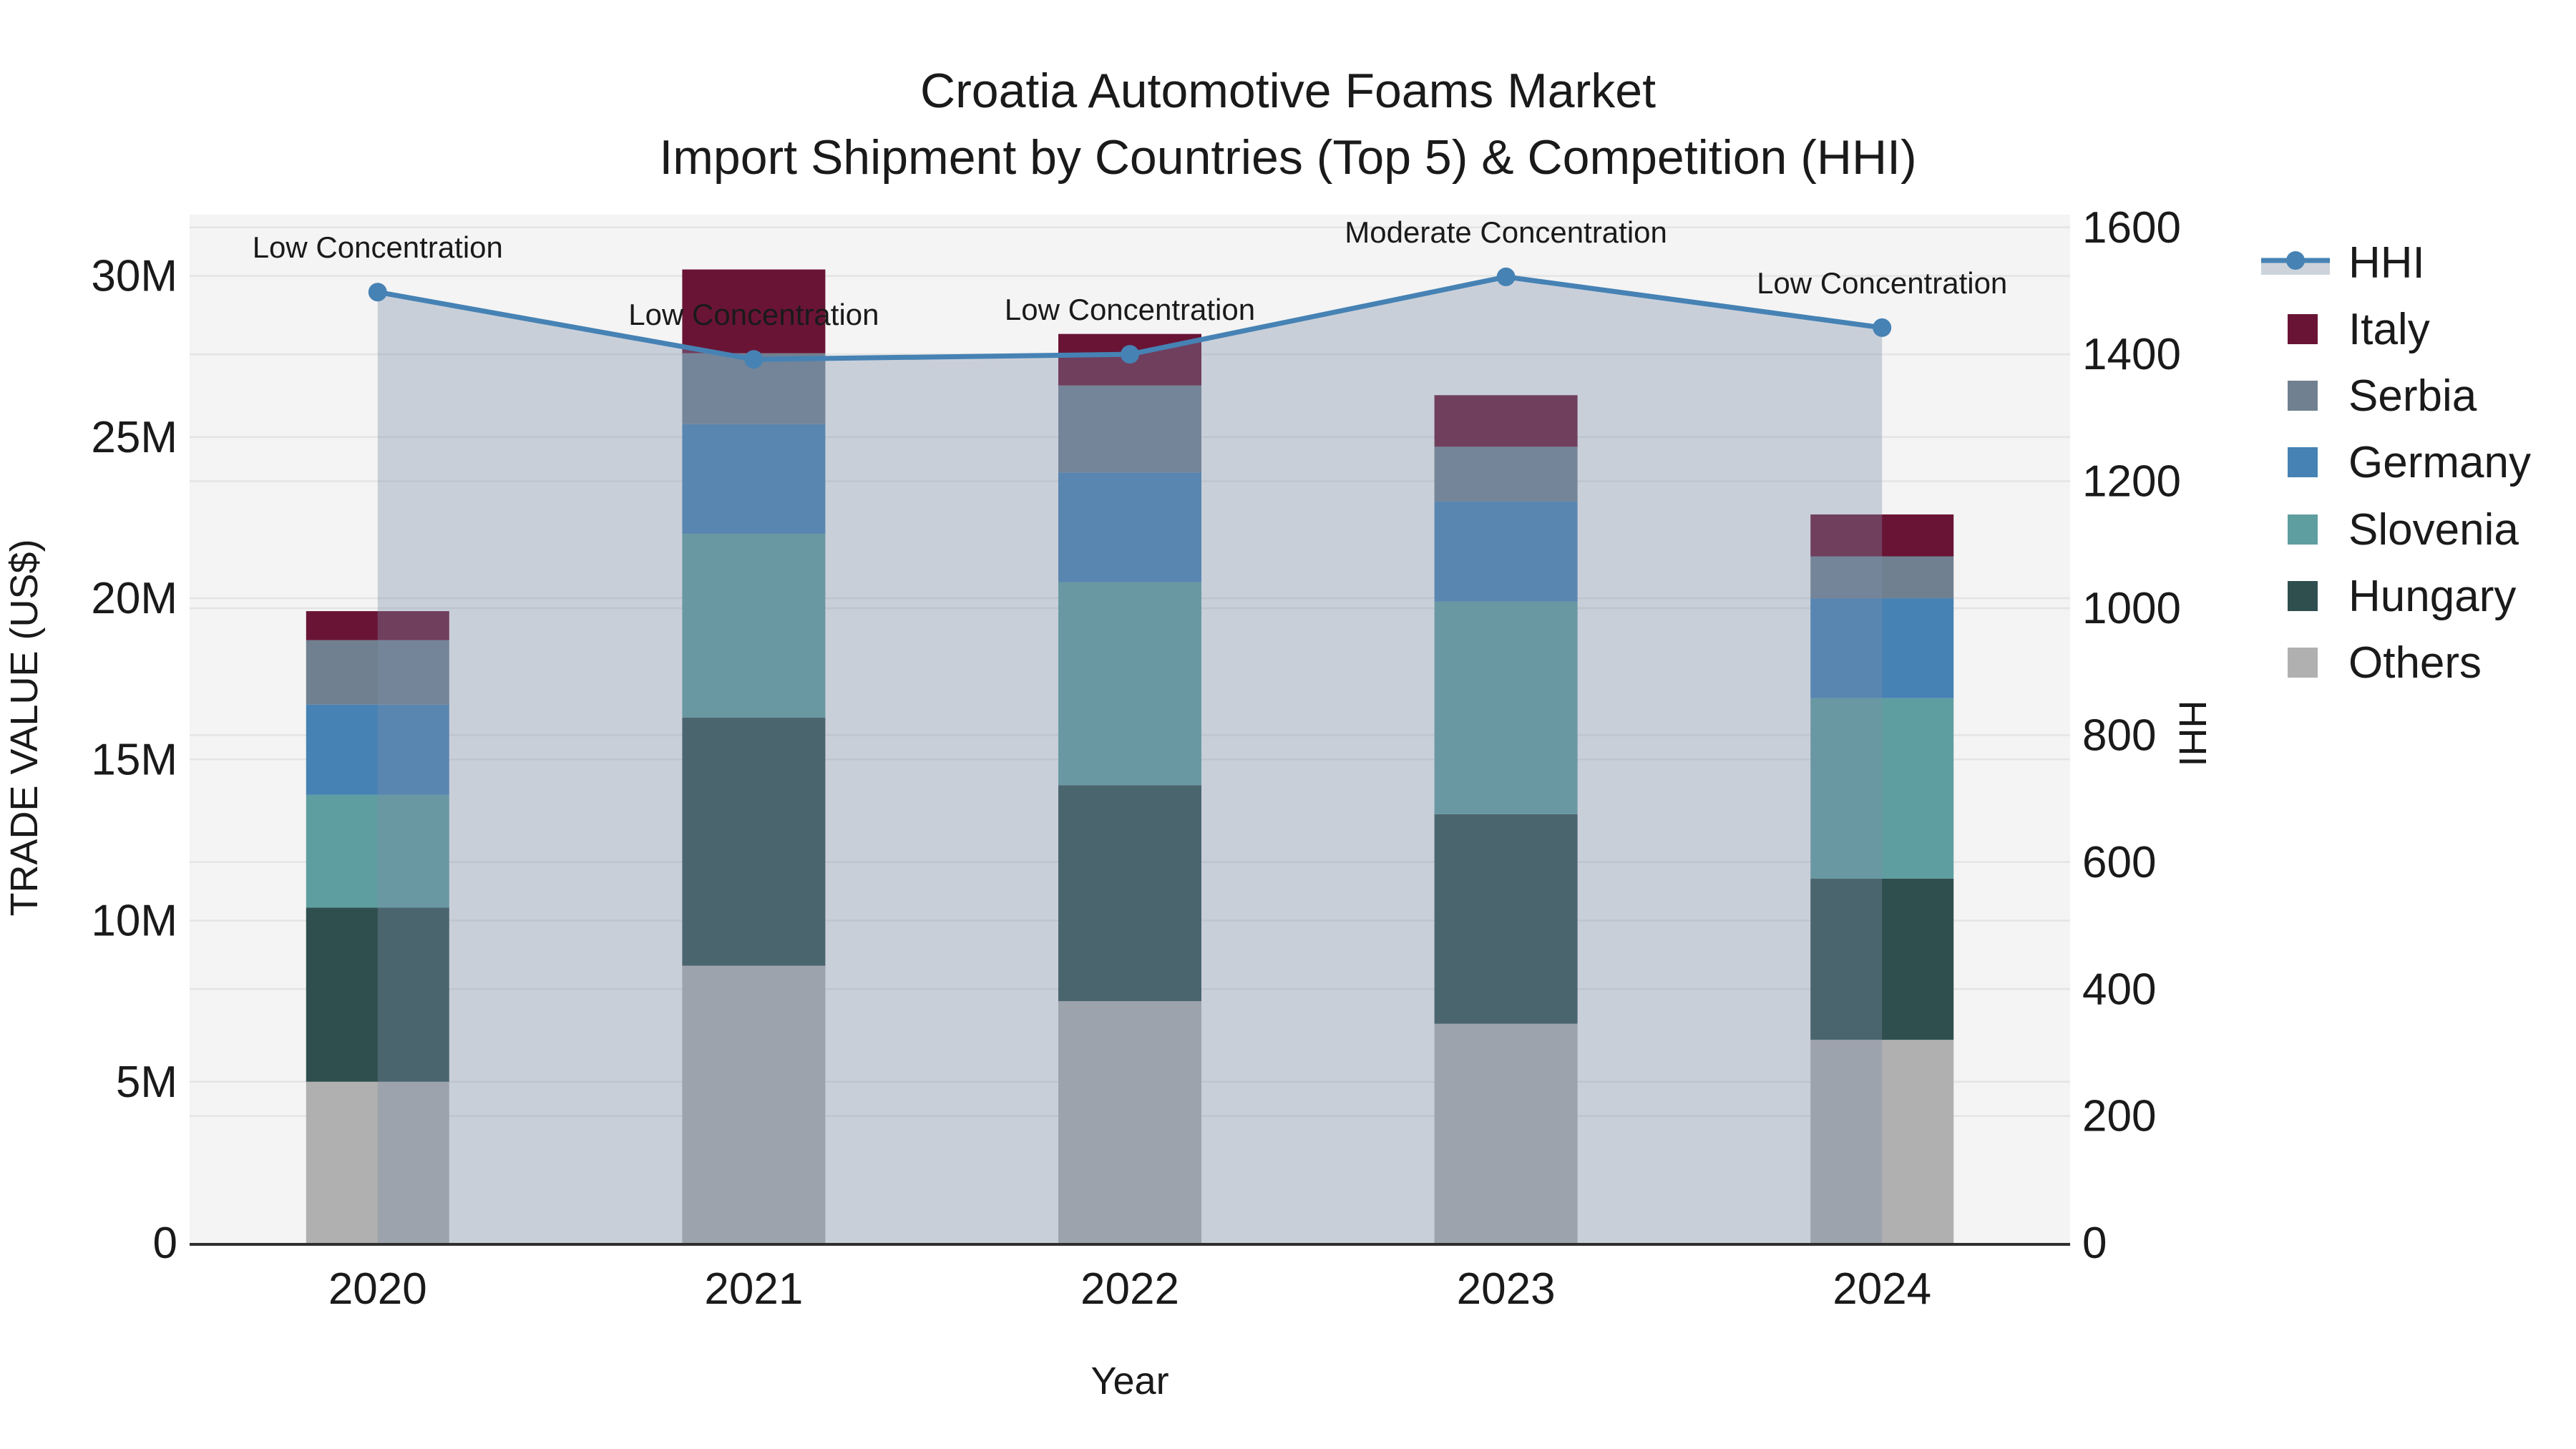 The height and width of the screenshot is (1449, 2576). Describe the element at coordinates (2119, 989) in the screenshot. I see `y-tick-right-400: 400` at that location.